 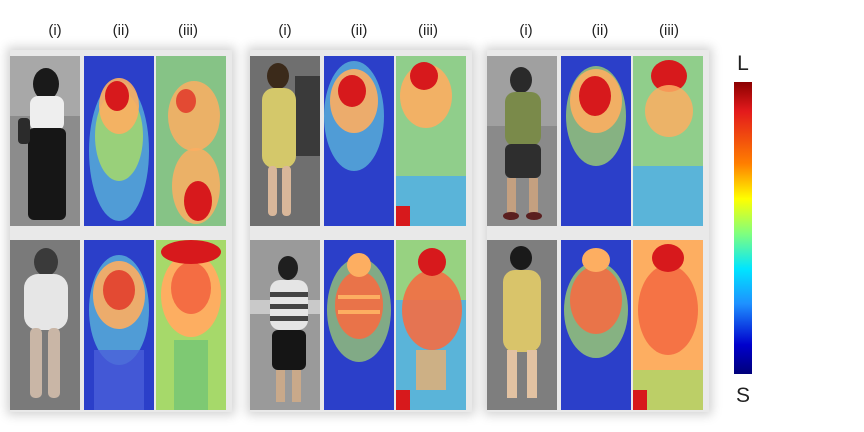 I want to click on heatmap-model-a-g3-top, so click(x=596, y=141).